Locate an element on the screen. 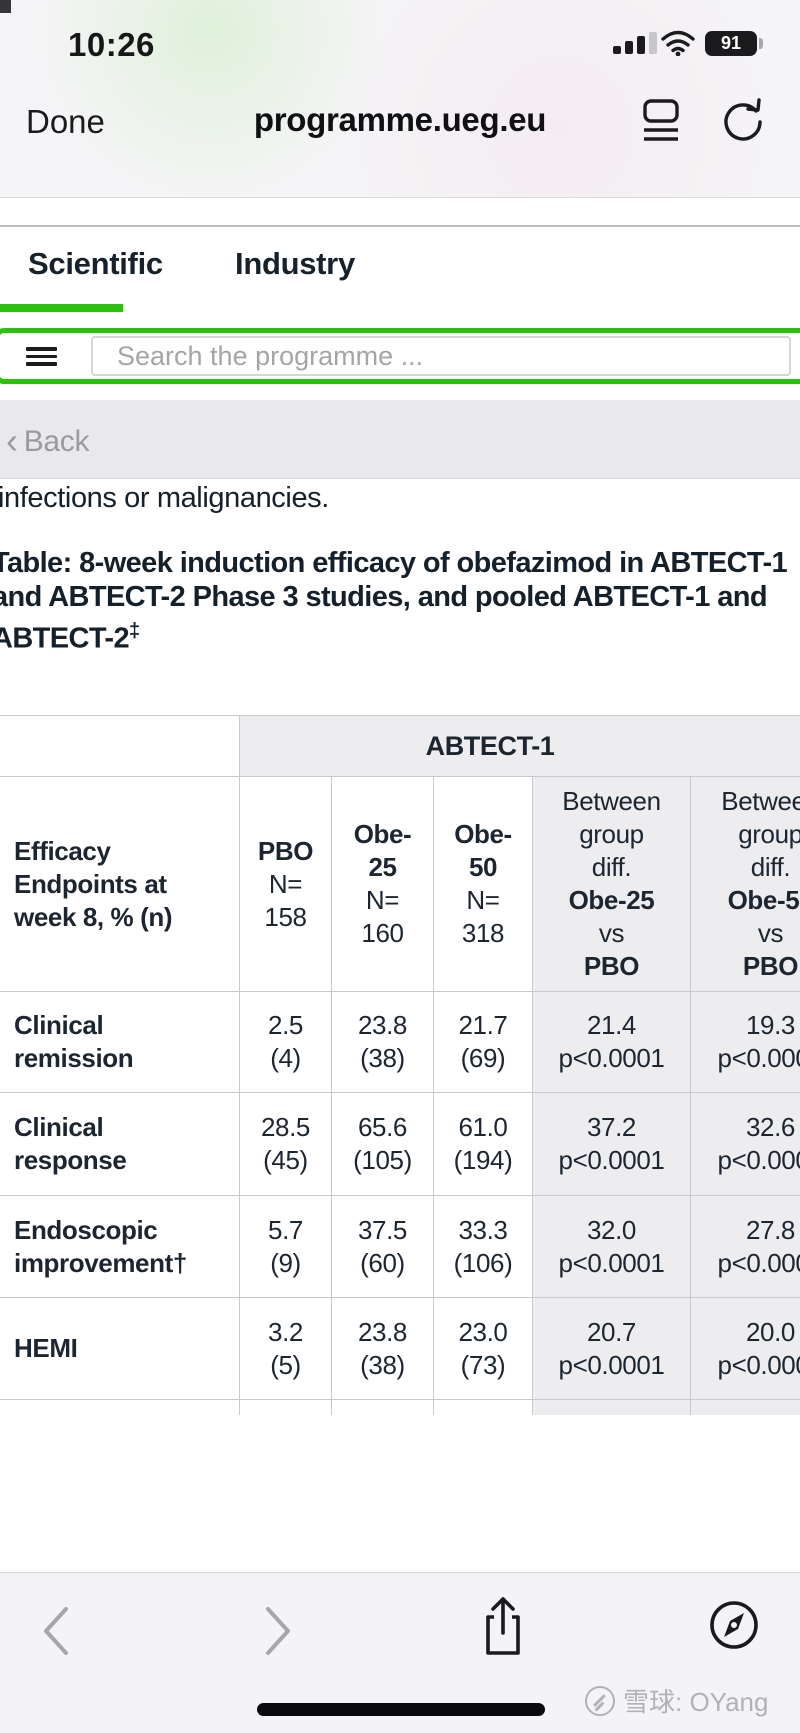 Image resolution: width=800 pixels, height=1733 pixels. table-cell: 37.2 p<0.0001 is located at coordinates (612, 1144).